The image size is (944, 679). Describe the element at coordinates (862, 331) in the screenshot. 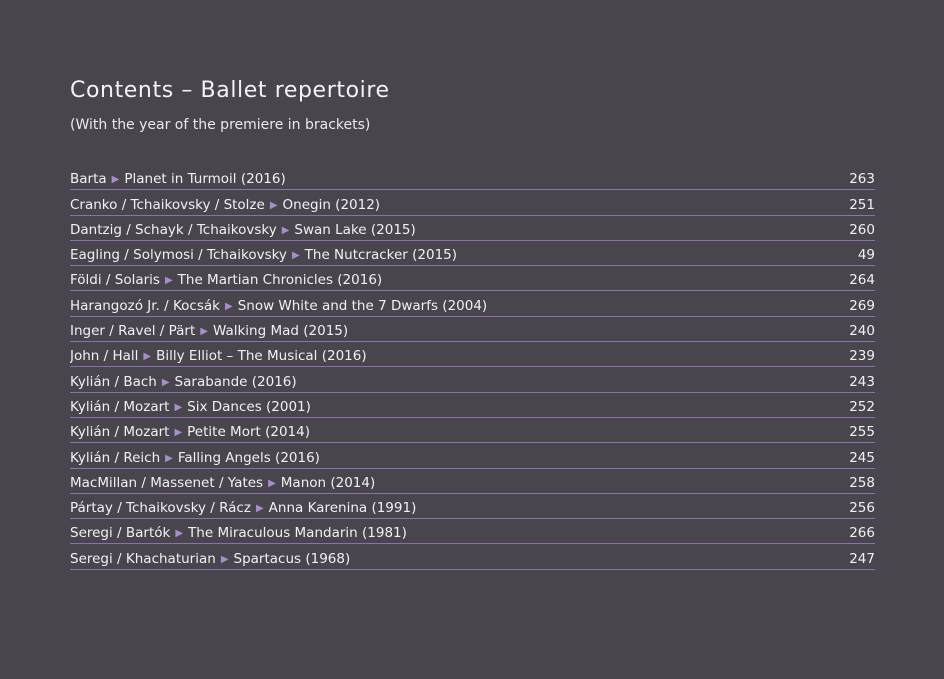

I see `toc-page-number: 240` at that location.